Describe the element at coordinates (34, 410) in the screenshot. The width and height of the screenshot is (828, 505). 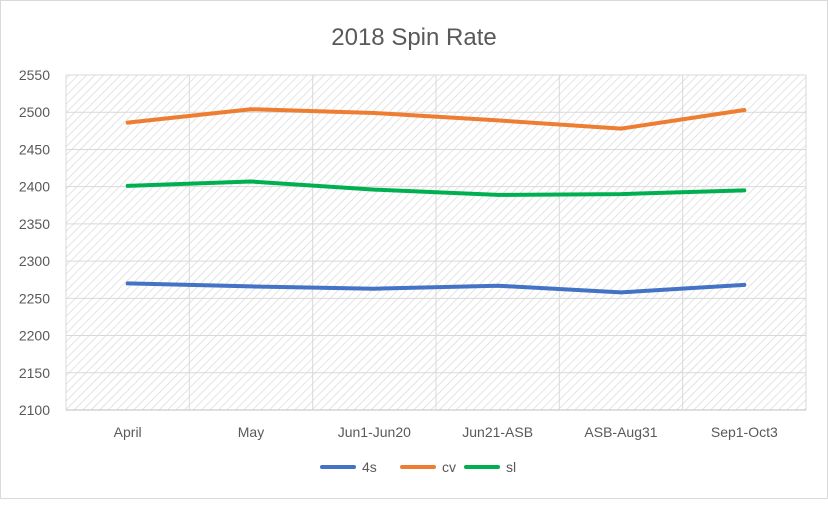
I see `y-tick-label: 2100` at that location.